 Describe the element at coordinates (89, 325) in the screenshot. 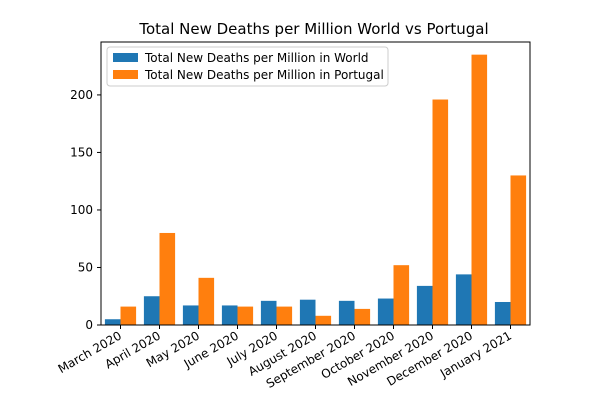

I see `y-tick-label: 0` at that location.